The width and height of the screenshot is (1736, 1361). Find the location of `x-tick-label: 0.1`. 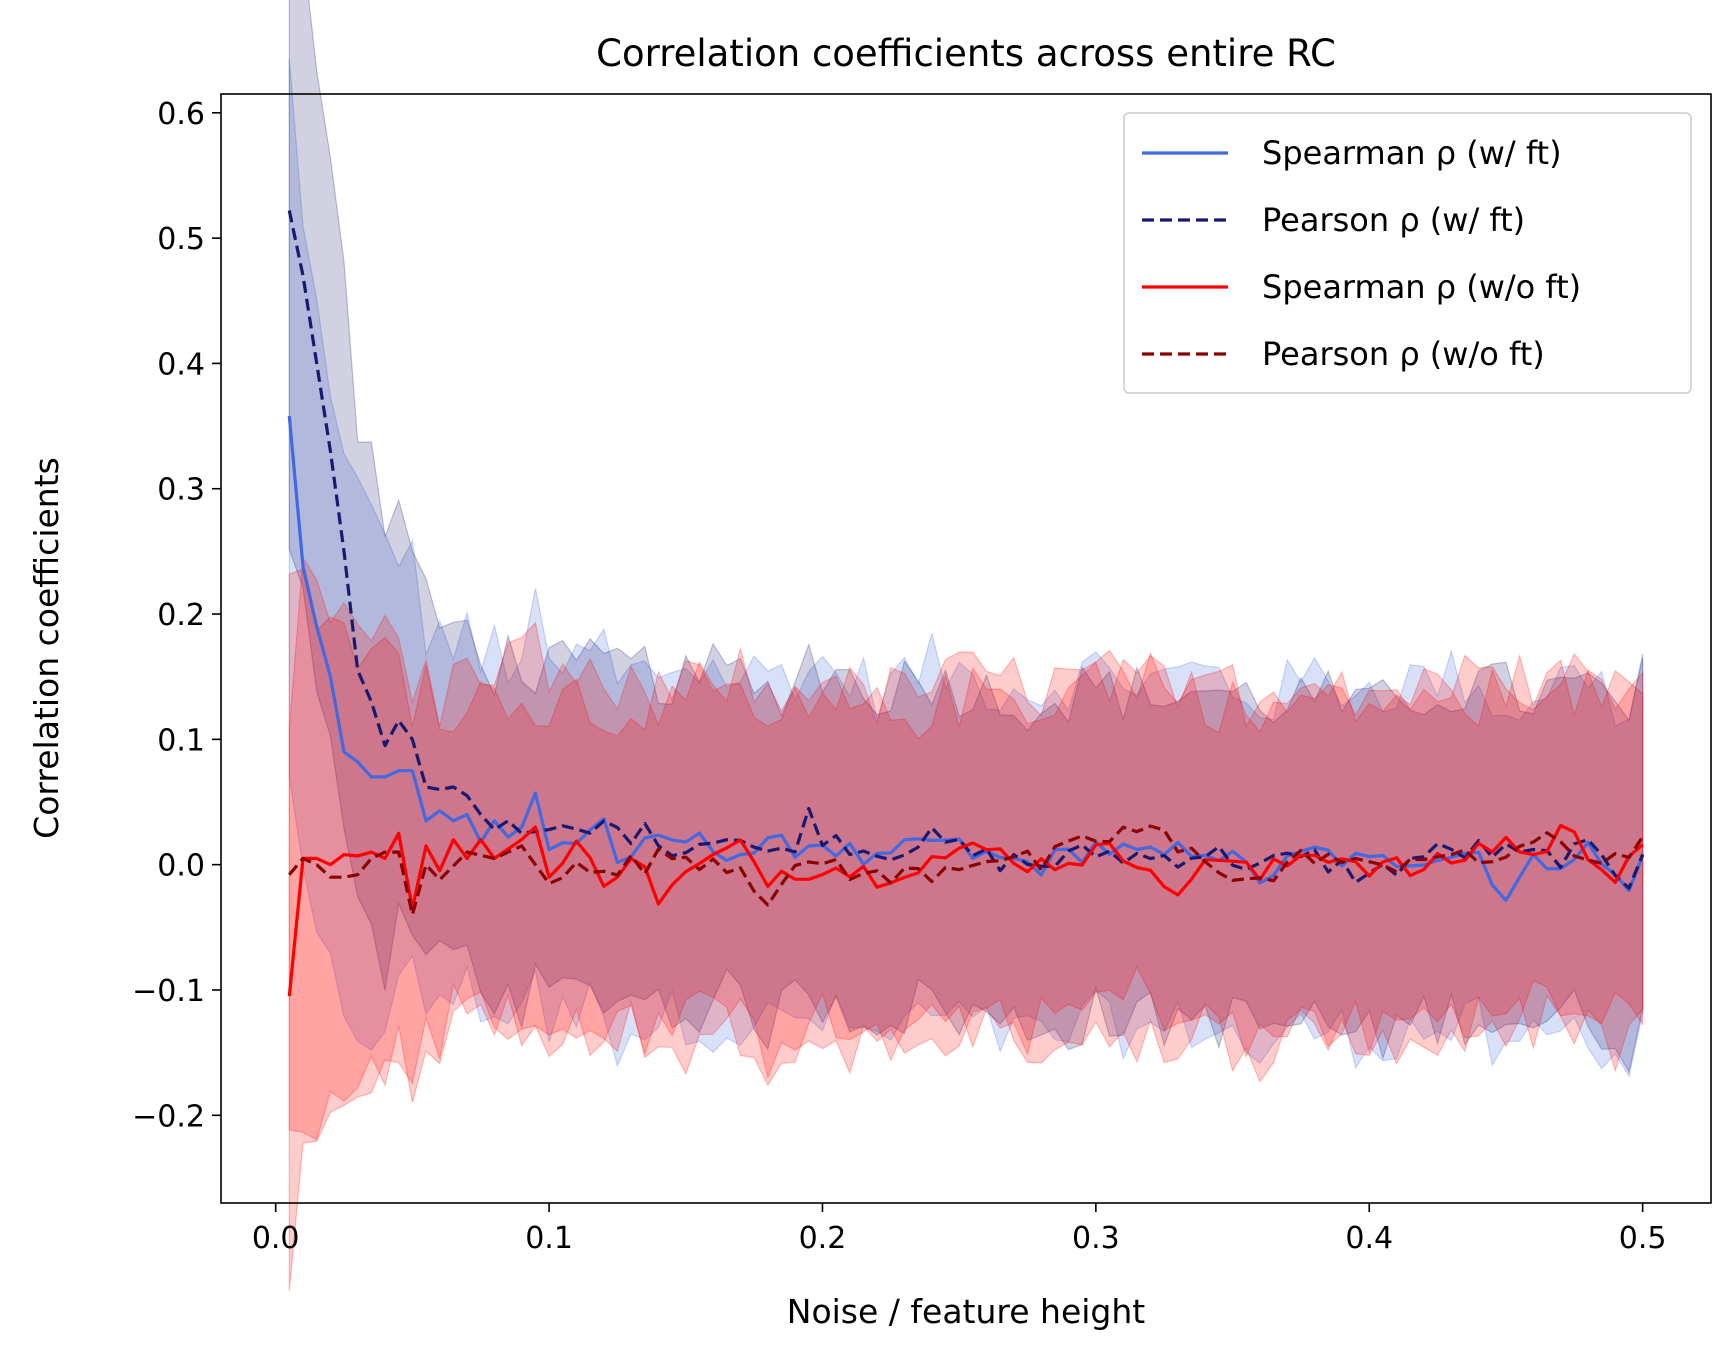

x-tick-label: 0.1 is located at coordinates (549, 1238).